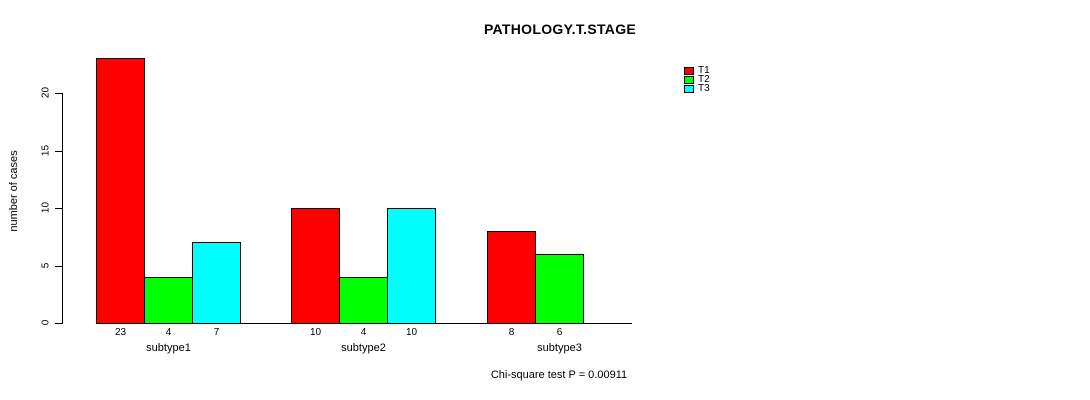 This screenshot has height=400, width=1090. What do you see at coordinates (411, 266) in the screenshot?
I see `bar-T3-subtype2` at bounding box center [411, 266].